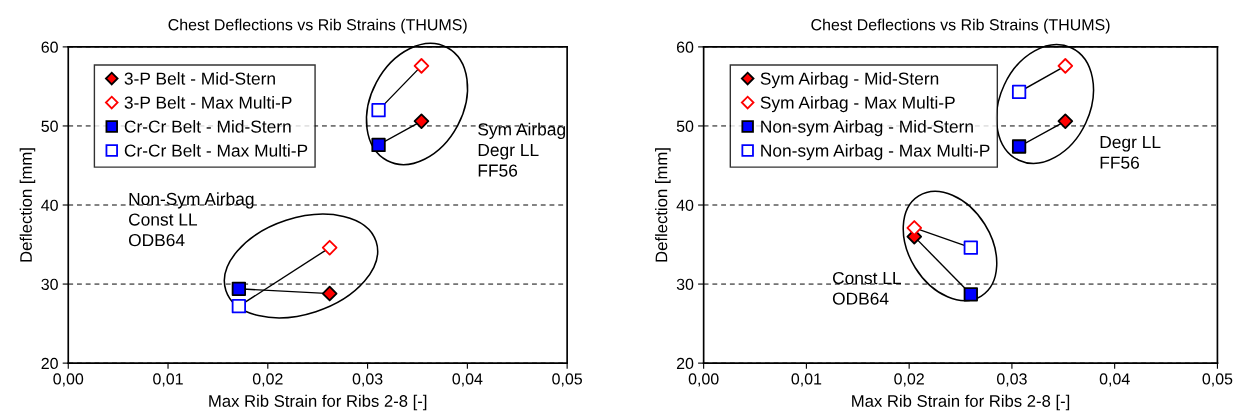 The width and height of the screenshot is (1241, 415). What do you see at coordinates (849, 80) in the screenshot?
I see `legend-label: Sym Airbag - Mid-Stern` at bounding box center [849, 80].